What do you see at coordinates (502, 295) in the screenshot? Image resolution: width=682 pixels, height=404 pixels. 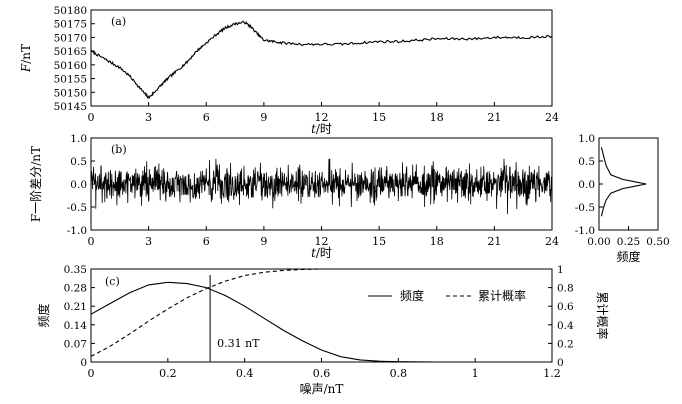 I see `panel-c-legend-cumulative-label: 累计概率` at bounding box center [502, 295].